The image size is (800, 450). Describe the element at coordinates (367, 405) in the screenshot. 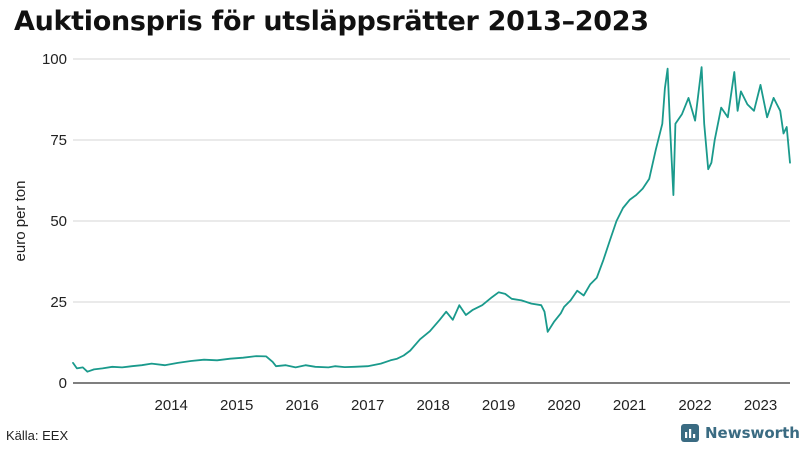

I see `x-tick-label: 2017` at that location.